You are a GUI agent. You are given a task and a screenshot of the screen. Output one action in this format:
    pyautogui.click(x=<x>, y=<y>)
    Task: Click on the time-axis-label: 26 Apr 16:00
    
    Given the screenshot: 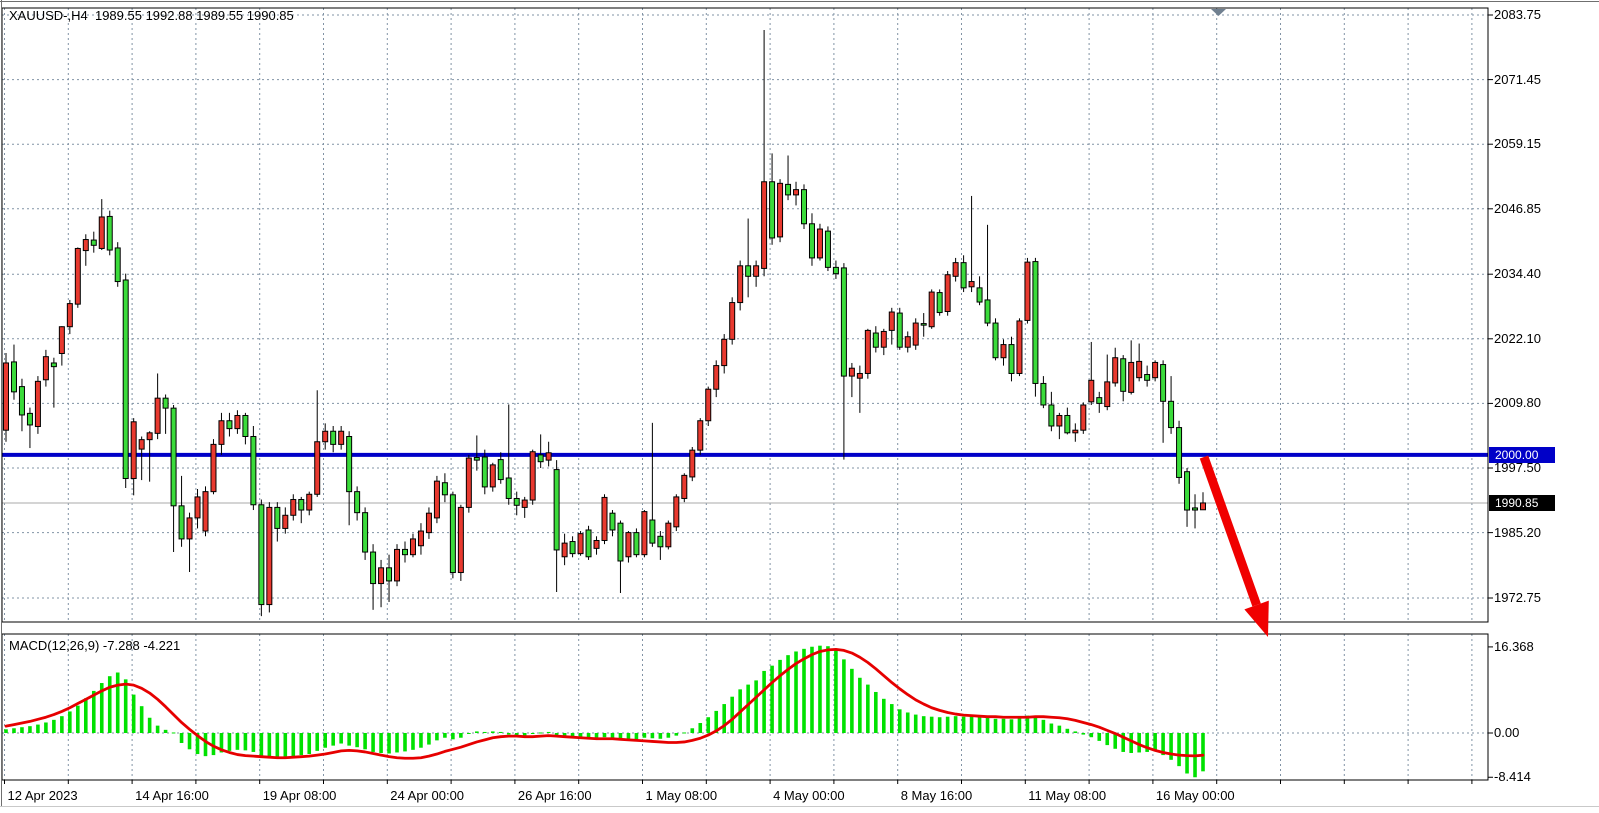 What is the action you would take?
    pyautogui.click(x=554, y=795)
    